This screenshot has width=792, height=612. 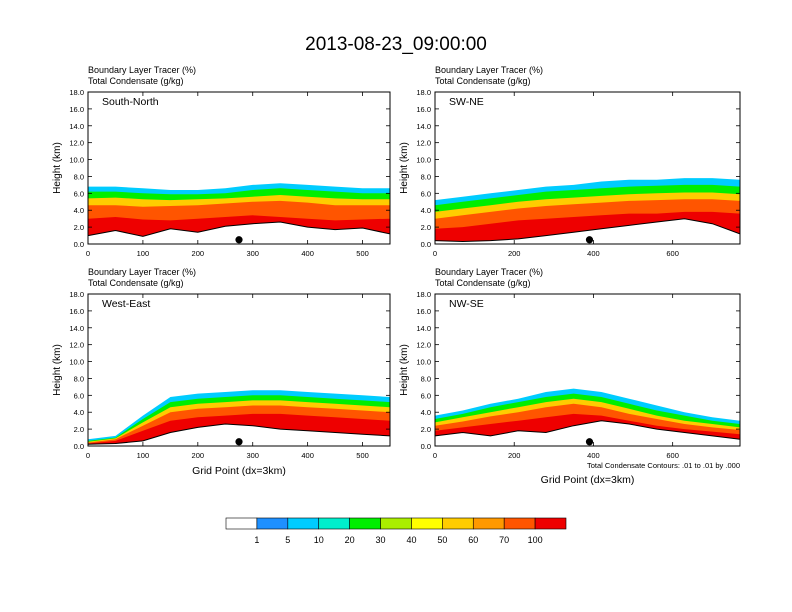 I want to click on figure-title: 2013-08-23_09:00:00, so click(x=396, y=44).